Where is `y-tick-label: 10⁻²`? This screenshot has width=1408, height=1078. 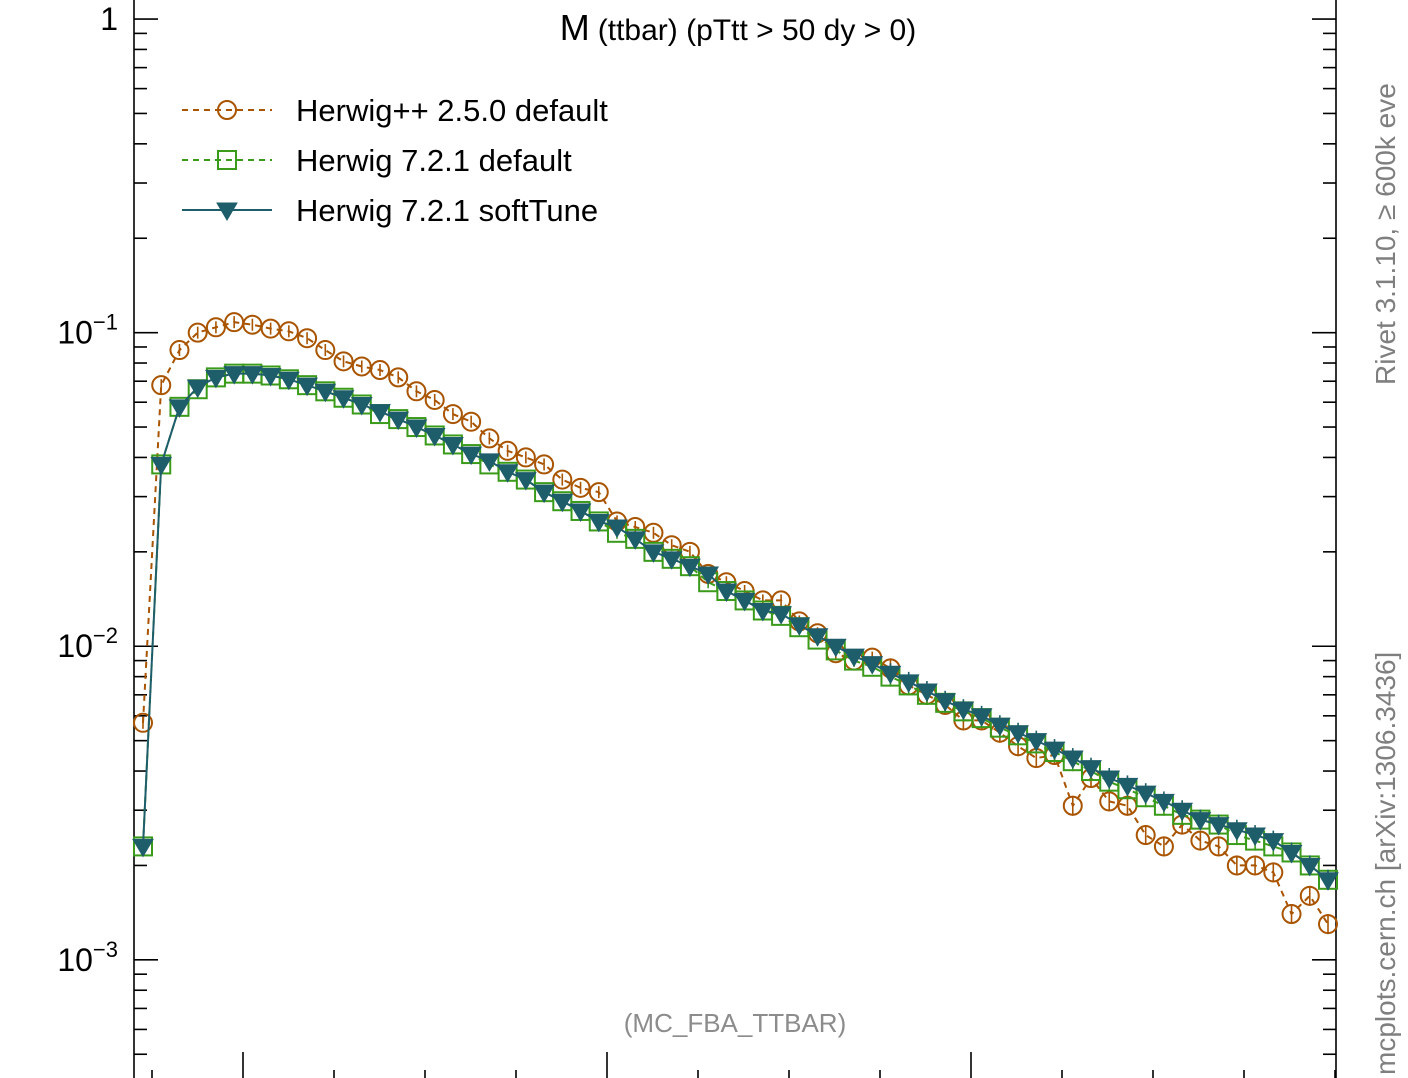
y-tick-label: 10⁻² is located at coordinates (87, 643).